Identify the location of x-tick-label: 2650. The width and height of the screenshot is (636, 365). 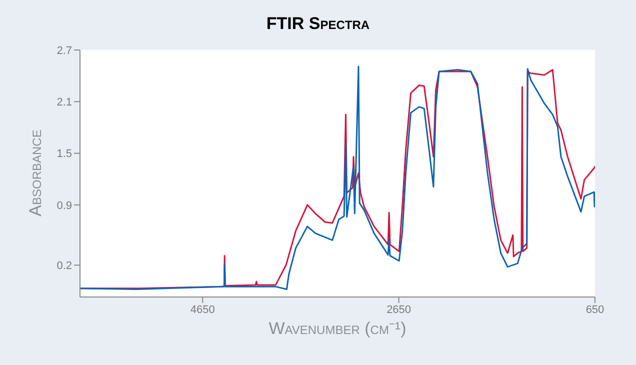
(399, 310).